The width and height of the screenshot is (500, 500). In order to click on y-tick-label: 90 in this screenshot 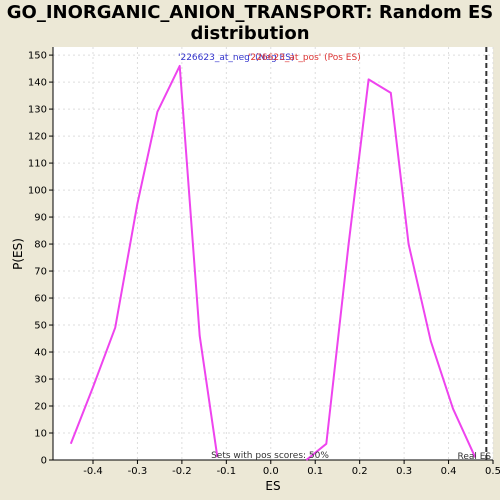, I will do `click(40, 218)`.